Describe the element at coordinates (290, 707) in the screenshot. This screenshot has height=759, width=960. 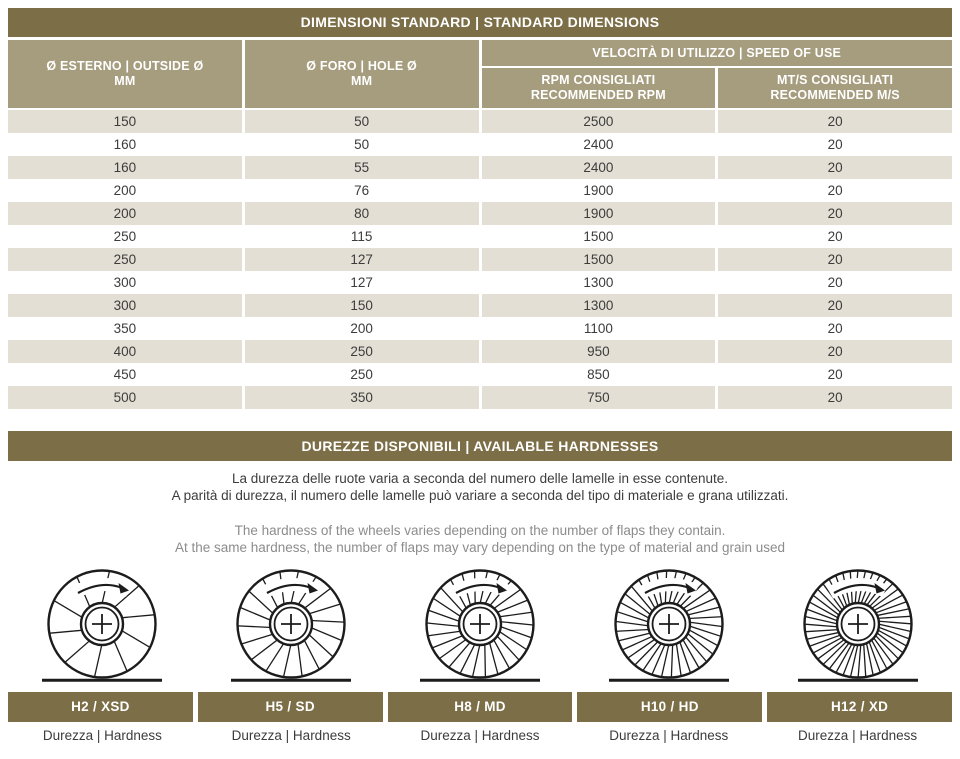
I see `hardness-label: H5 / SD` at that location.